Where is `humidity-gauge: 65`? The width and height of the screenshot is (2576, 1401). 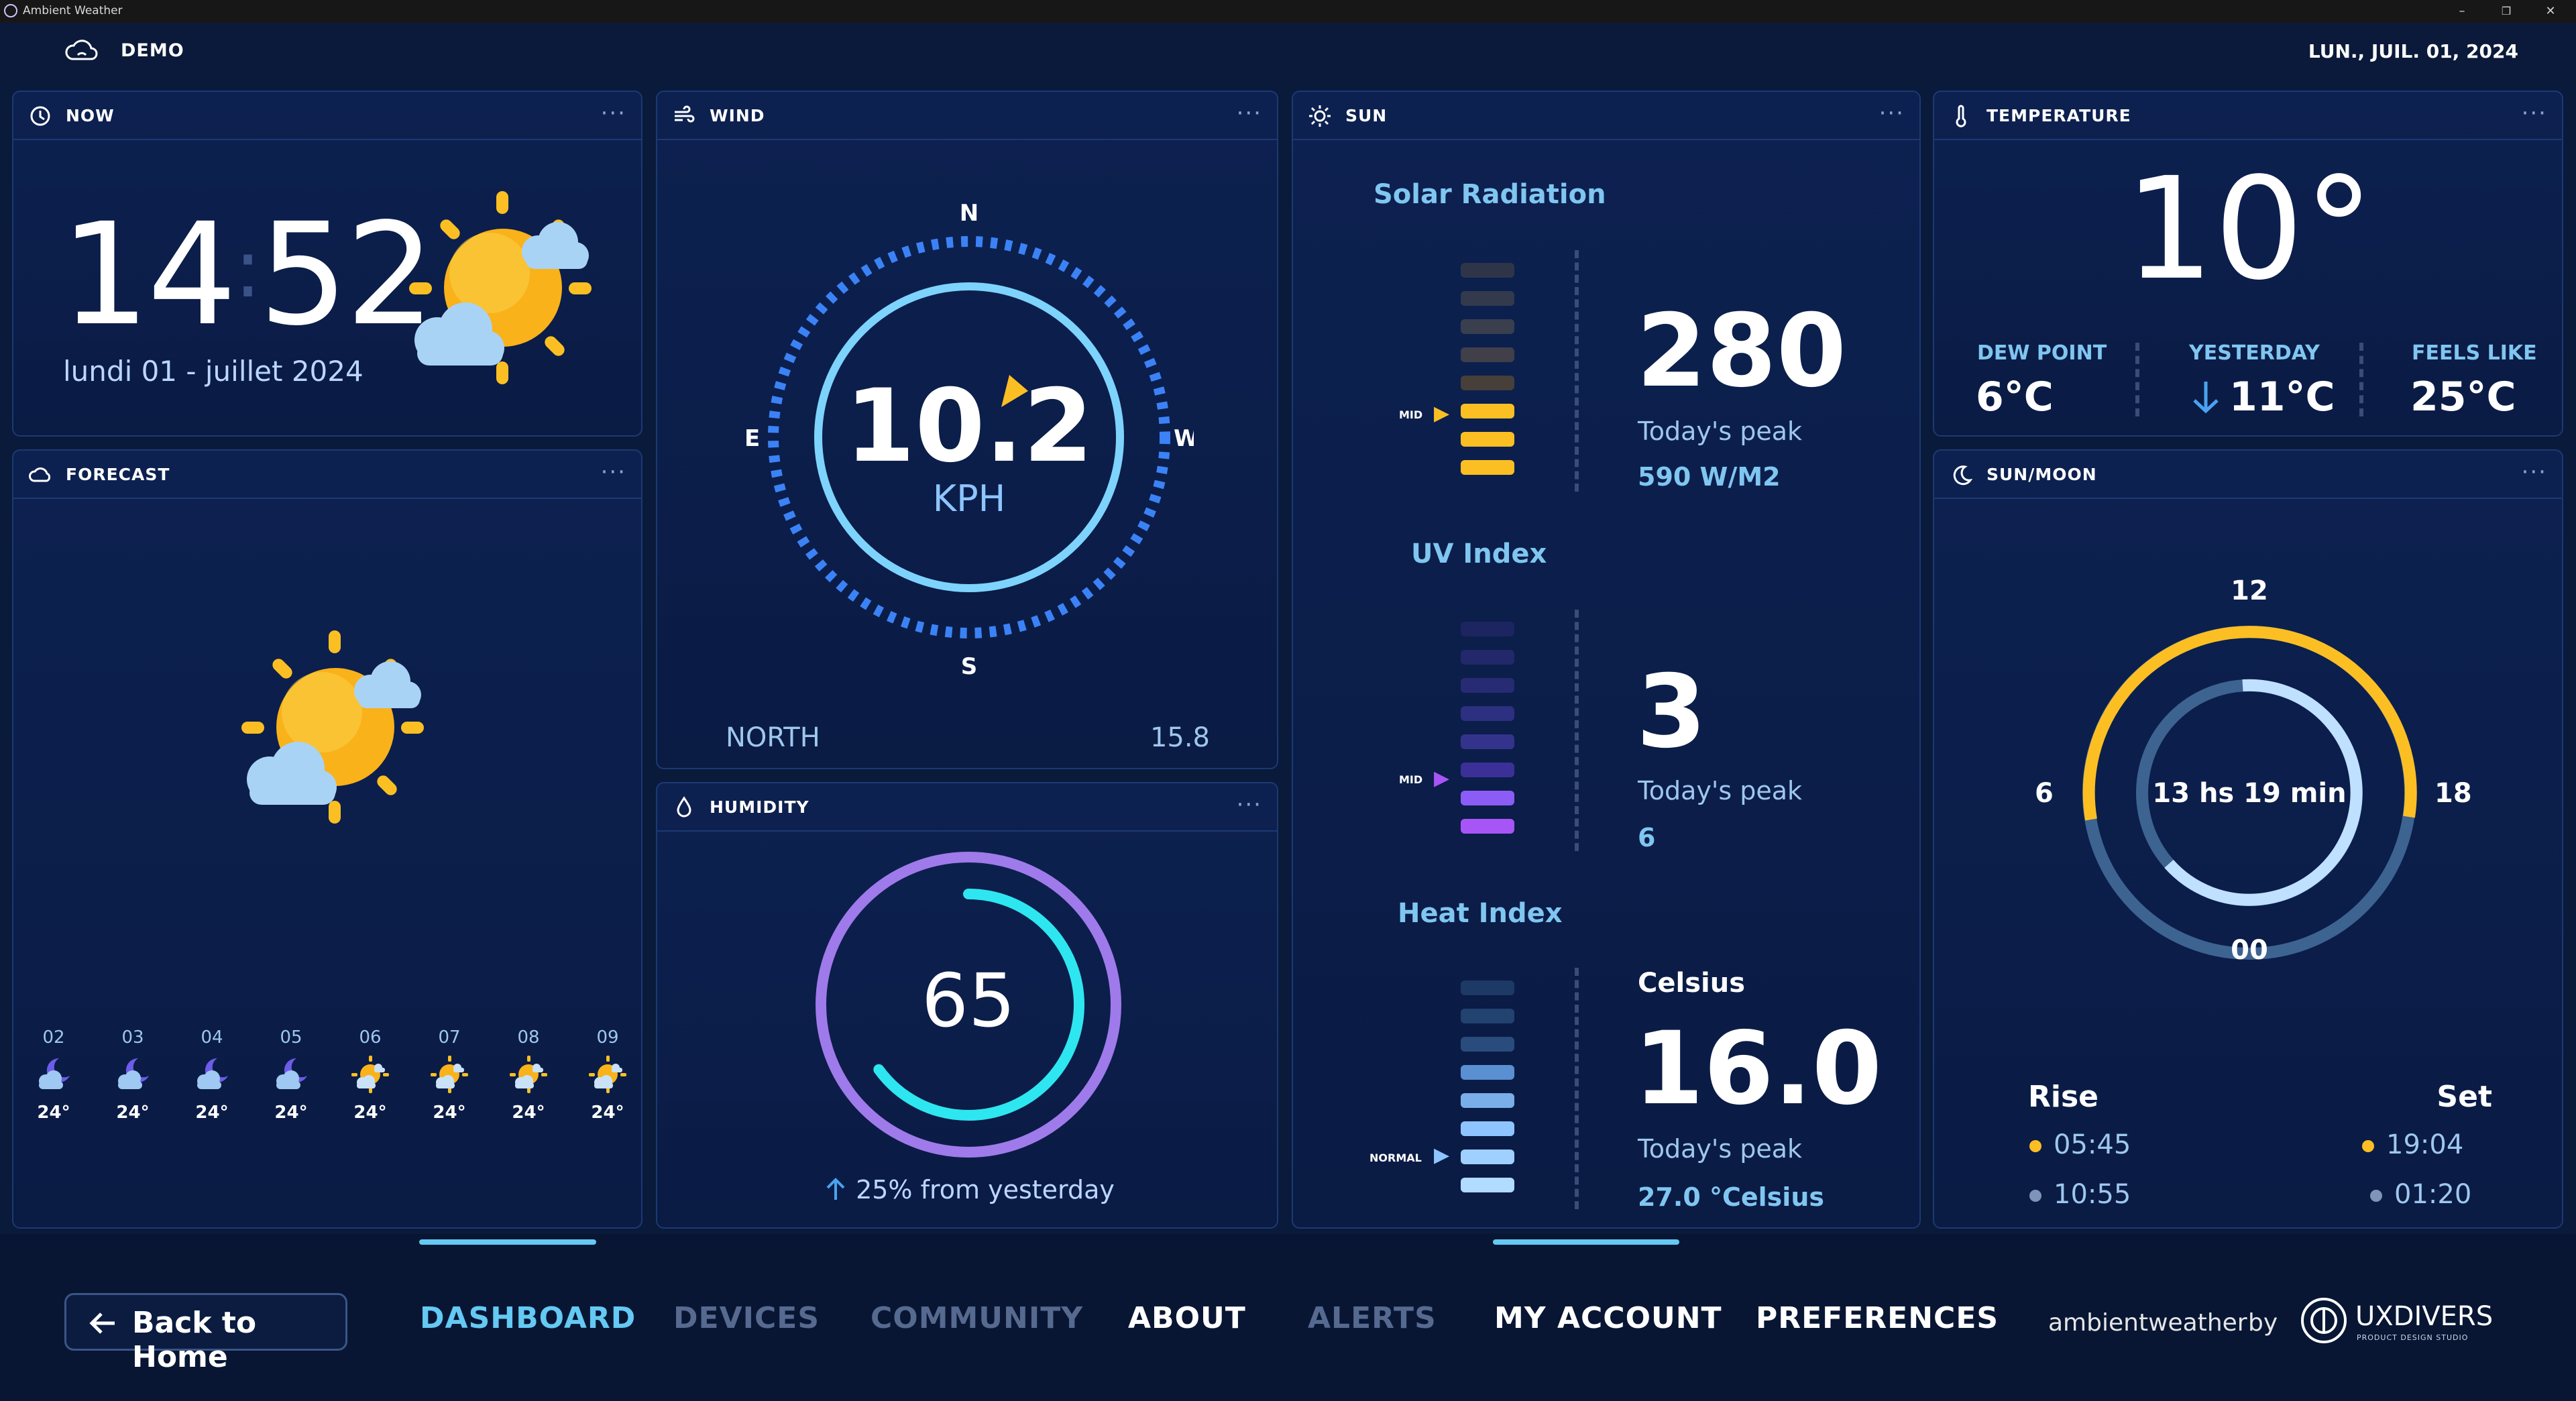
humidity-gauge: 65 is located at coordinates (968, 1005).